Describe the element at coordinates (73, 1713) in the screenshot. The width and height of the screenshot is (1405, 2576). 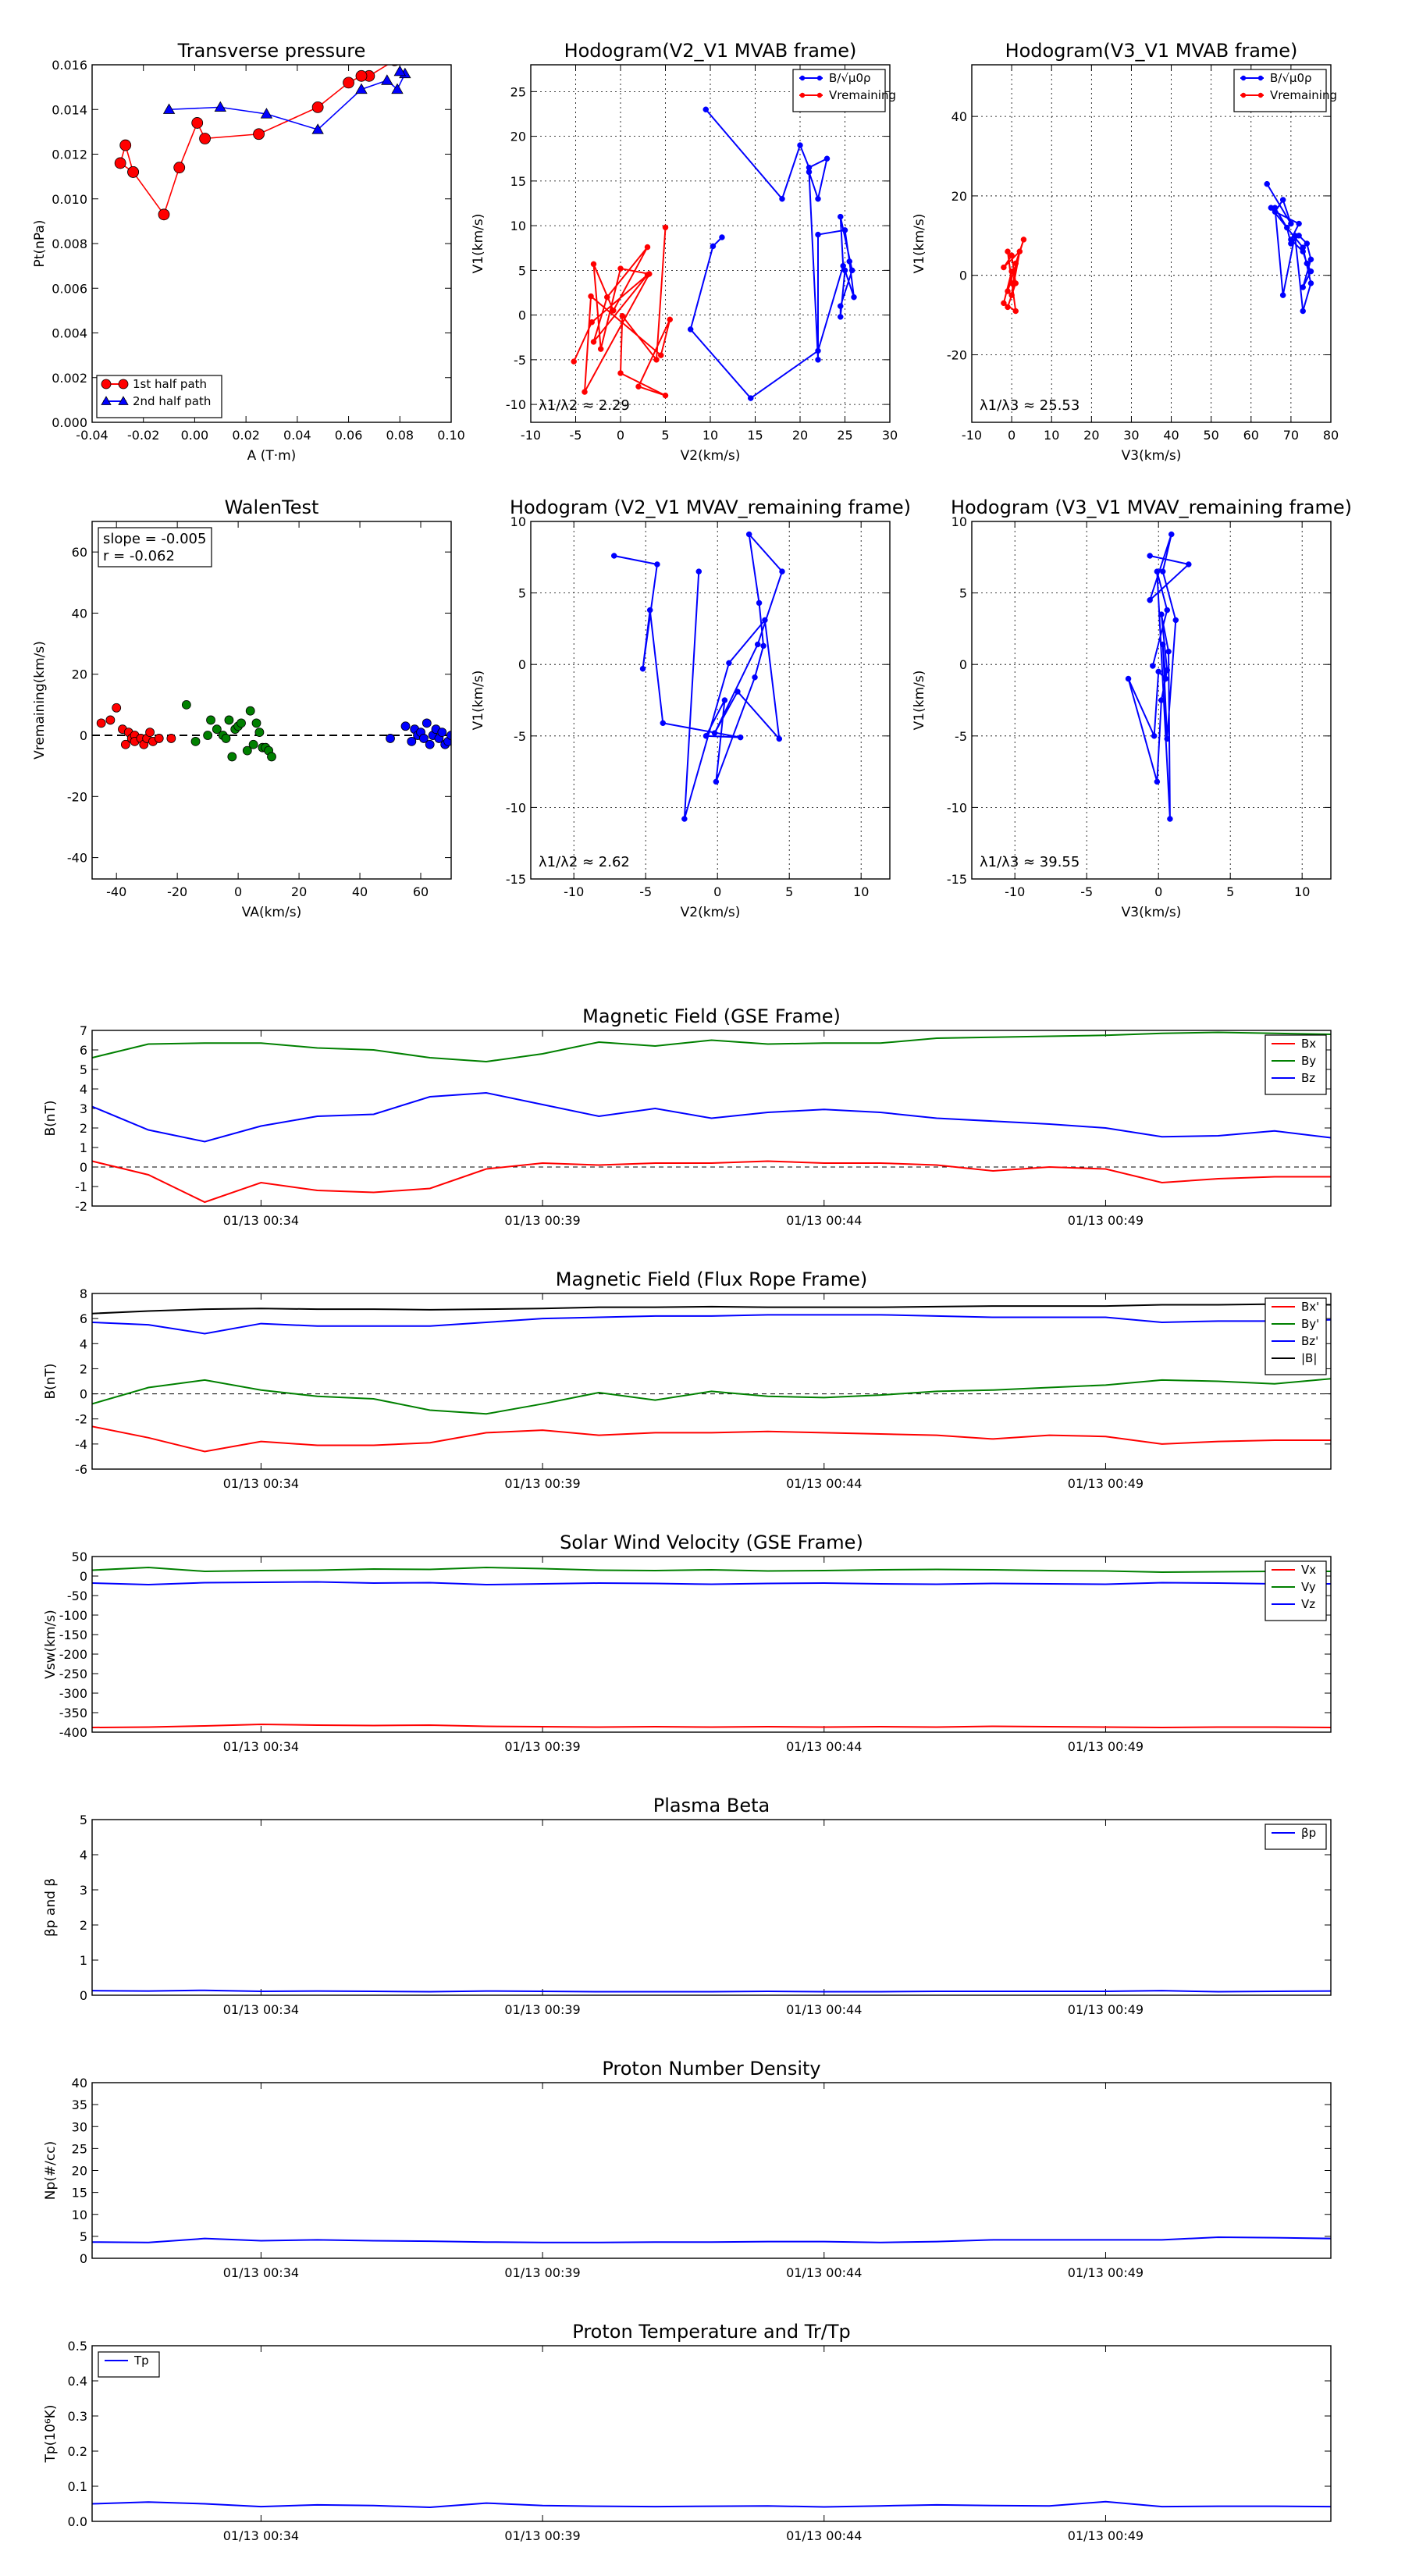
I see `y-tick-label: -350` at that location.